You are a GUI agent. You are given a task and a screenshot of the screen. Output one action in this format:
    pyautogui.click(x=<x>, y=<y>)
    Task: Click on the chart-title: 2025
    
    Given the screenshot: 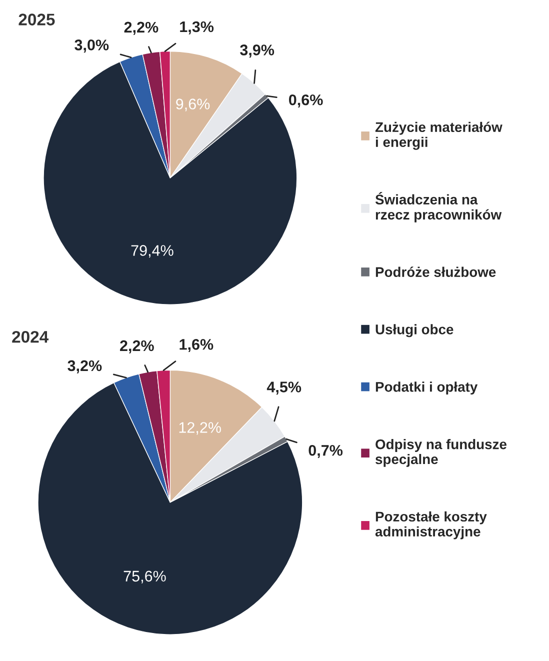 What is the action you would take?
    pyautogui.click(x=36, y=20)
    